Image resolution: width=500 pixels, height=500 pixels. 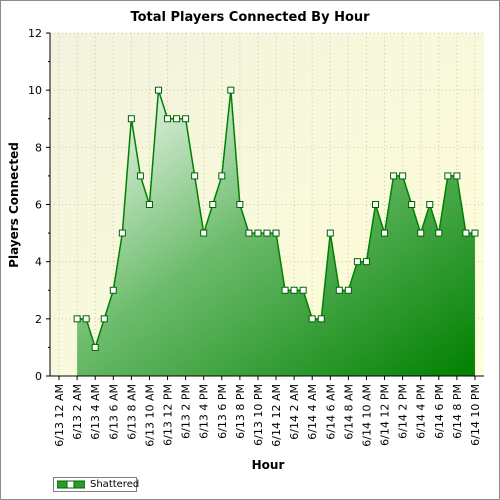 What do you see at coordinates (268, 465) in the screenshot?
I see `x-axis-title: Hour` at bounding box center [268, 465].